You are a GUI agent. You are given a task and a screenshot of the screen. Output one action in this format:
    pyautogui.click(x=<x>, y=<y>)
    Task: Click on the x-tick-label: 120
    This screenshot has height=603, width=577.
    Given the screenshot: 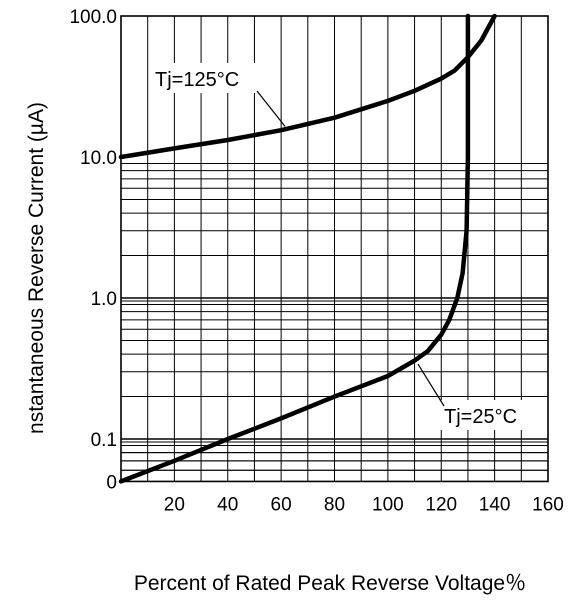 What is the action you would take?
    pyautogui.click(x=441, y=504)
    